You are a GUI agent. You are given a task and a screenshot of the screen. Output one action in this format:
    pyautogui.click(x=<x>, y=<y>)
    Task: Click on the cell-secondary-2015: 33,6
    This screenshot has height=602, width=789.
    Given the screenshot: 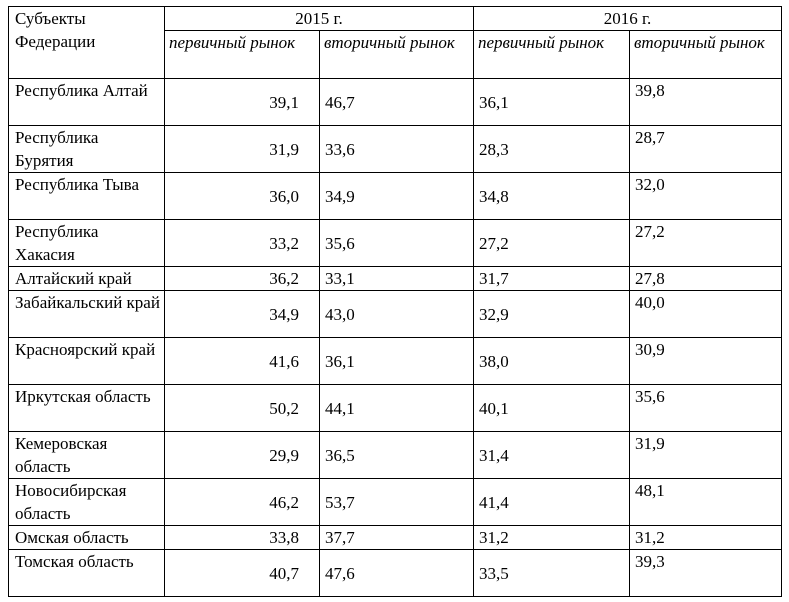 What is the action you would take?
    pyautogui.click(x=396, y=149)
    